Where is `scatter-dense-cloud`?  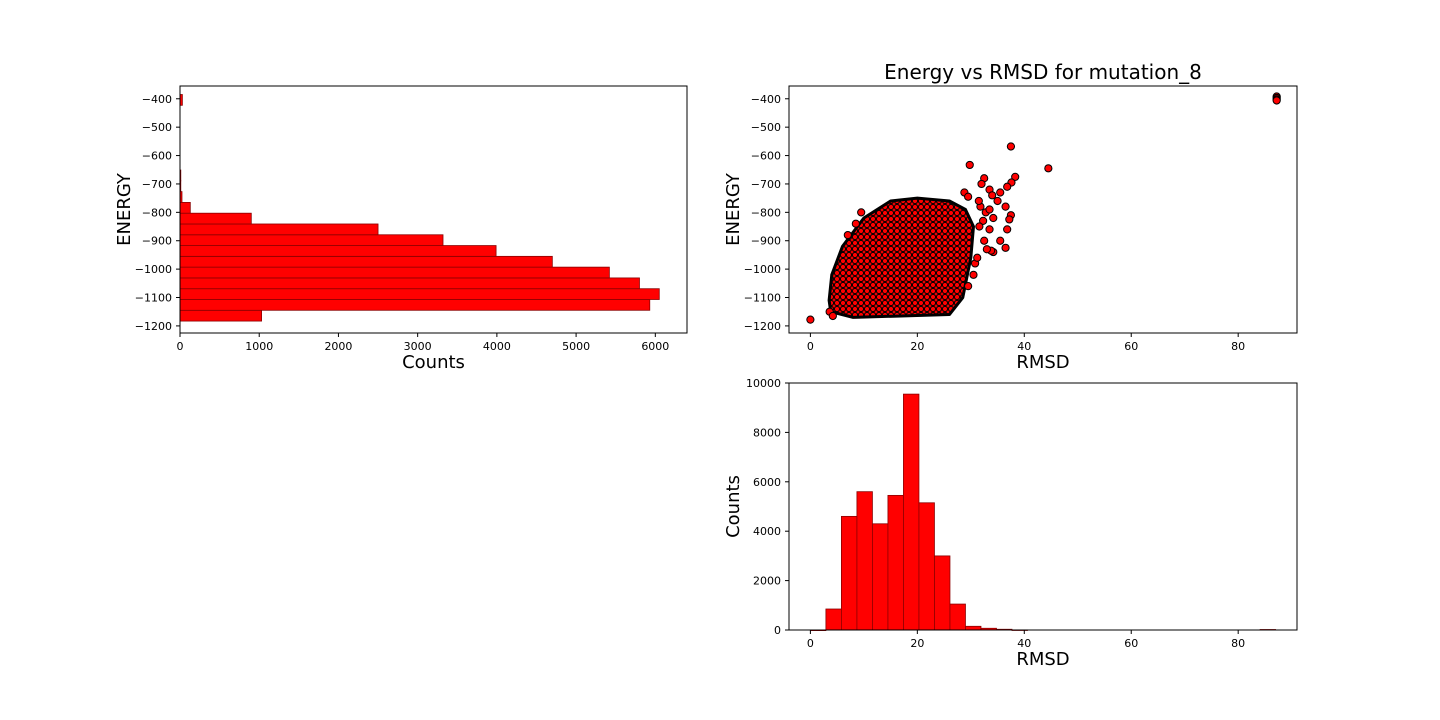 scatter-dense-cloud is located at coordinates (901, 257).